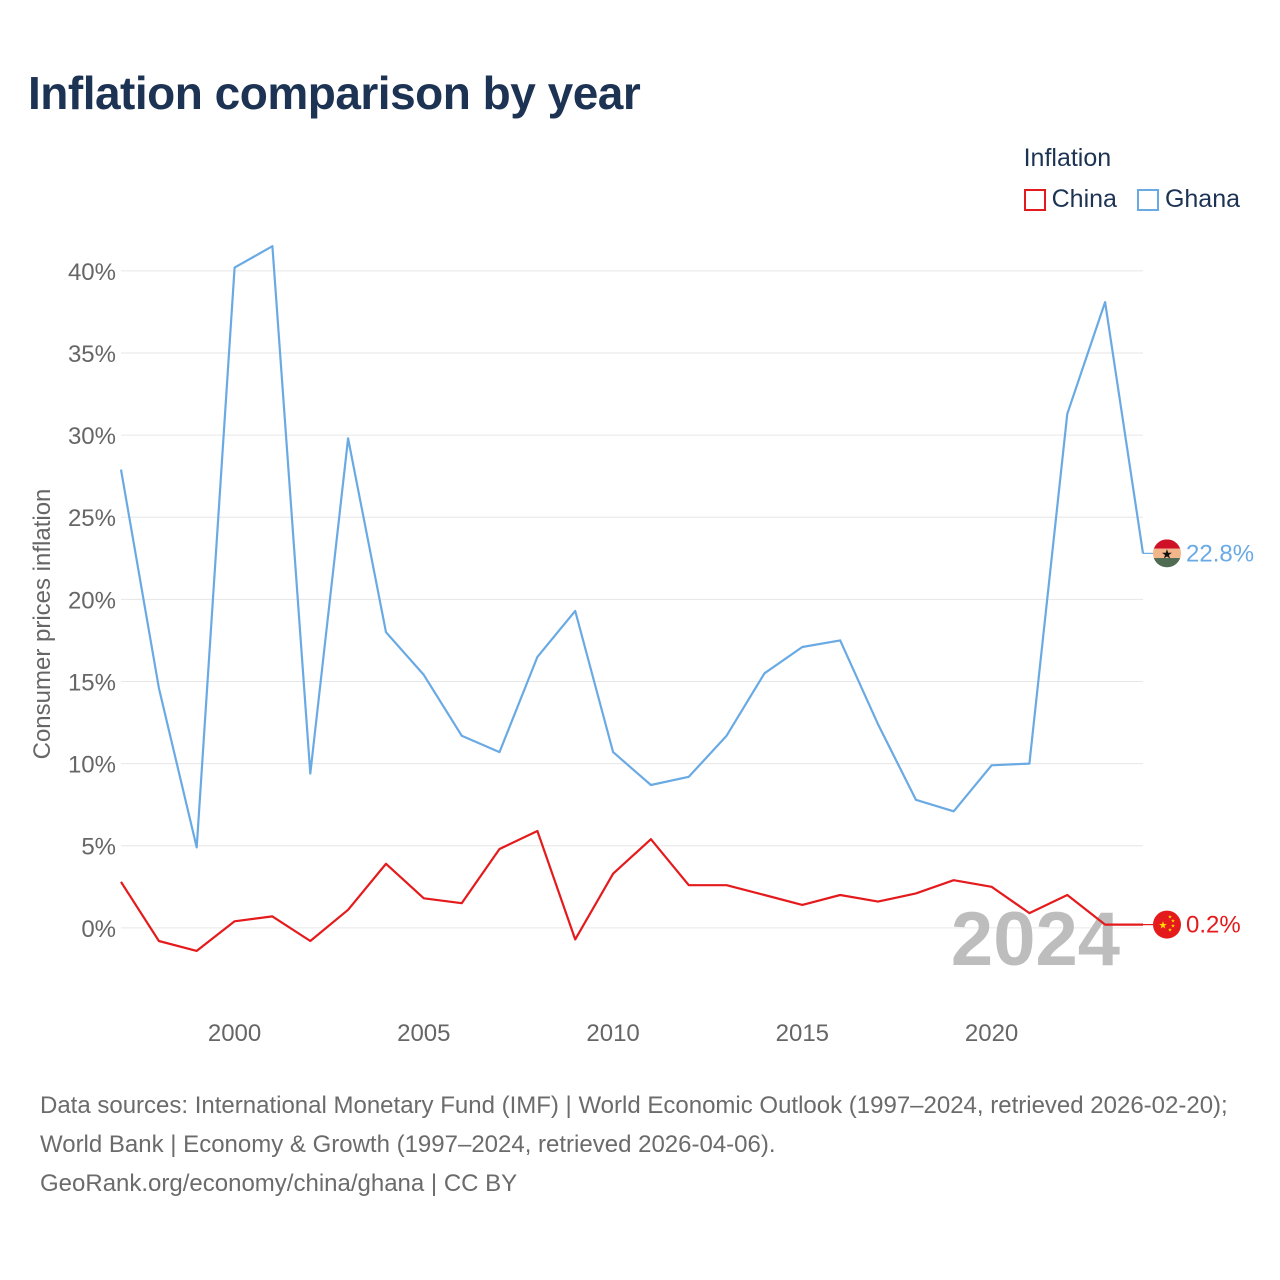 Image resolution: width=1280 pixels, height=1280 pixels. Describe the element at coordinates (1198, 739) in the screenshot. I see `end-markers: ★★★★★ 0.2%★ 22.8%` at that location.